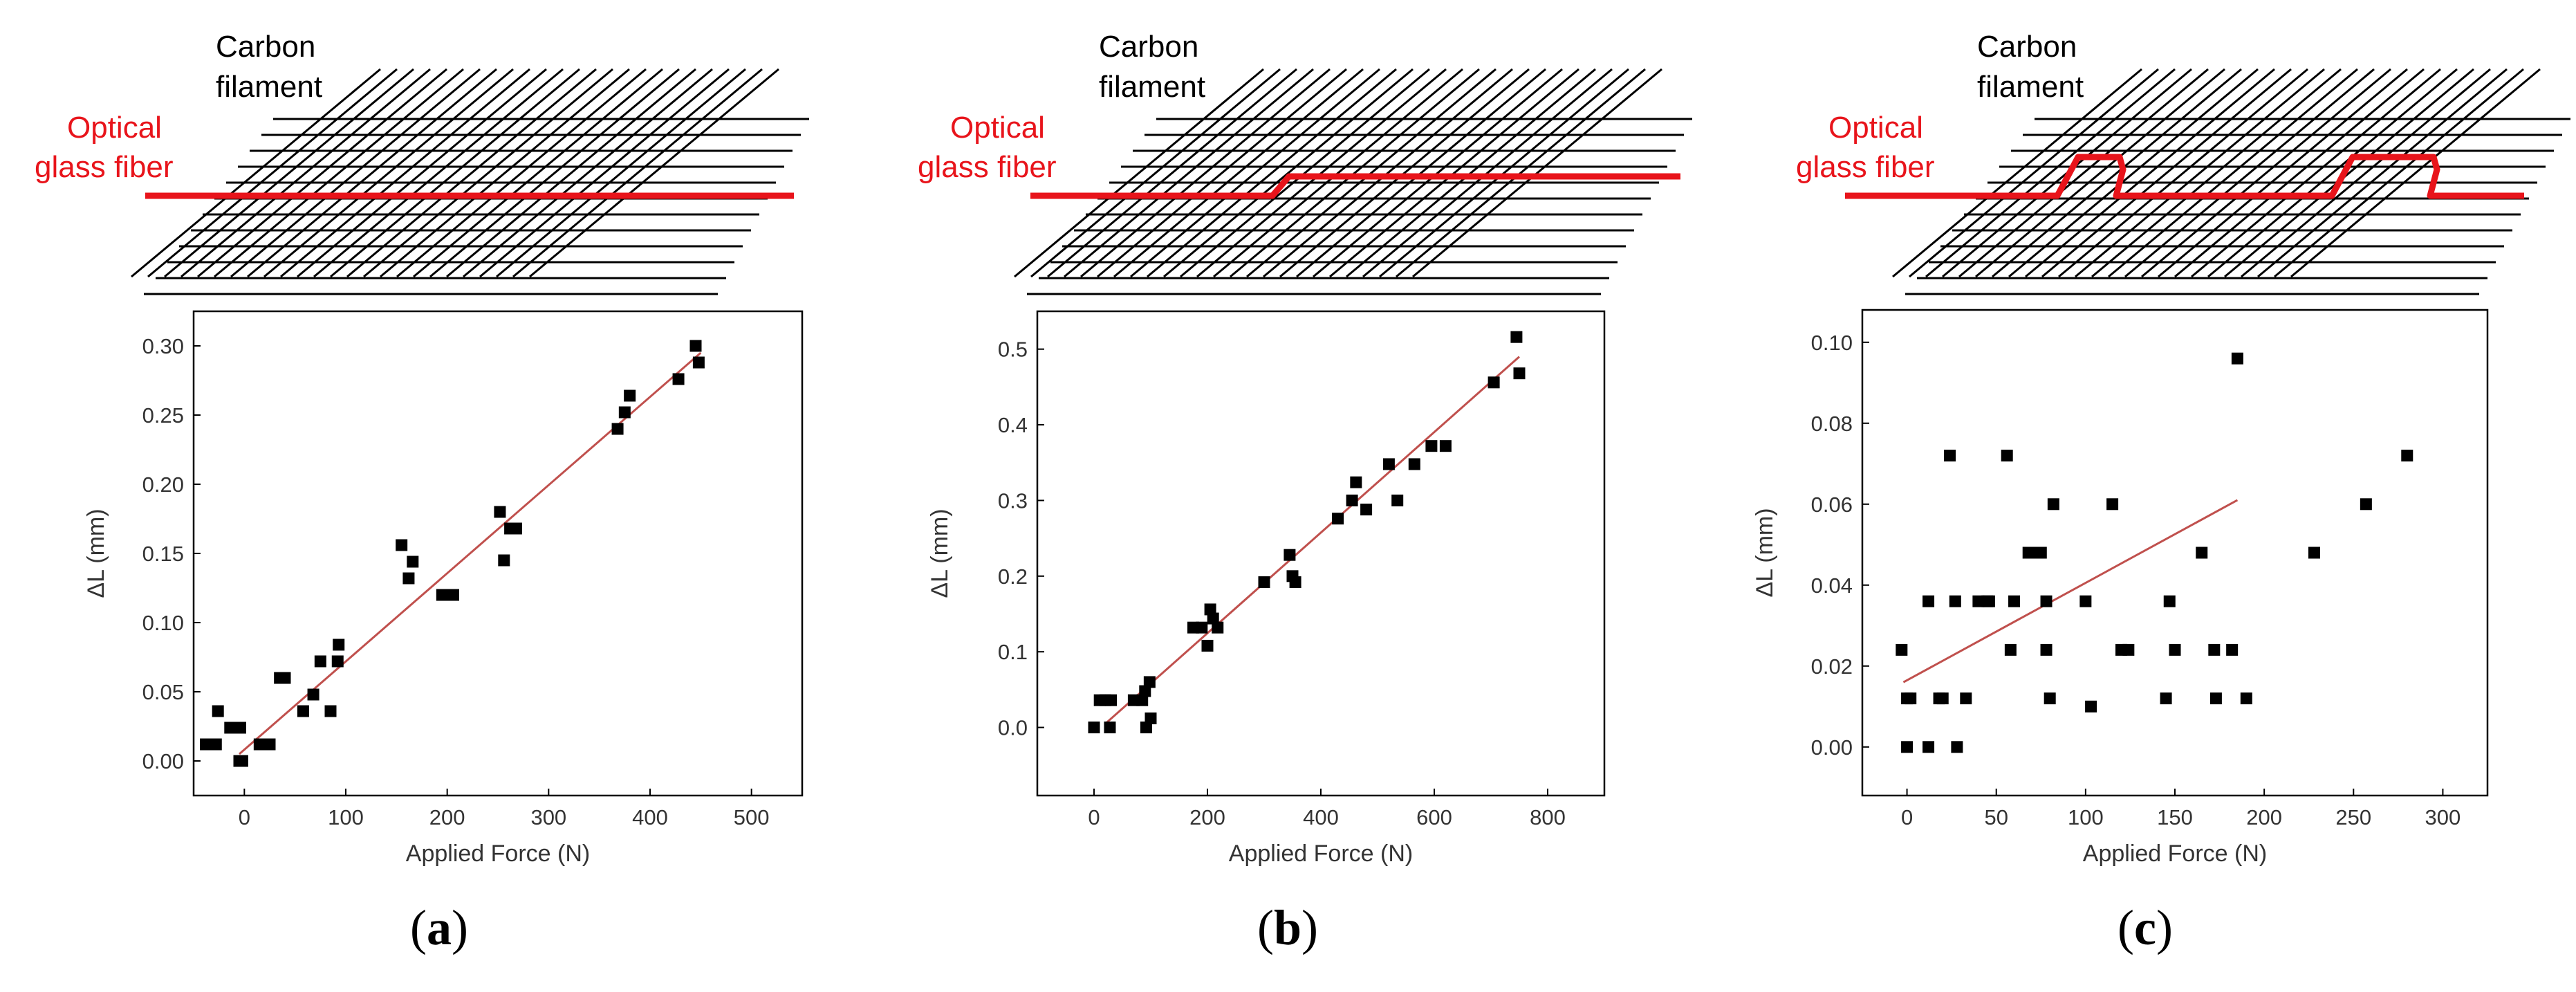 The height and width of the screenshot is (992, 2576). What do you see at coordinates (163, 416) in the screenshot?
I see `y-tick-label: 0.25` at bounding box center [163, 416].